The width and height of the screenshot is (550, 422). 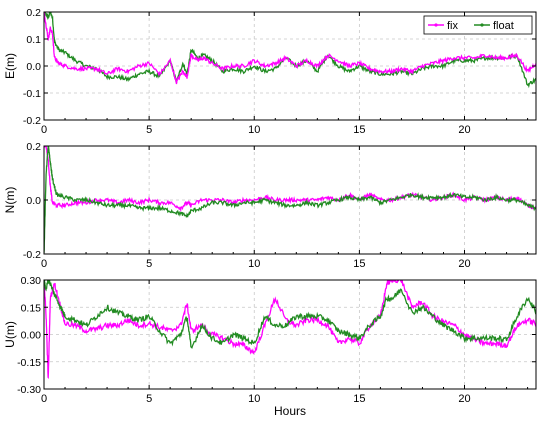 What do you see at coordinates (436, 25) in the screenshot?
I see `legend-marker-fix` at bounding box center [436, 25].